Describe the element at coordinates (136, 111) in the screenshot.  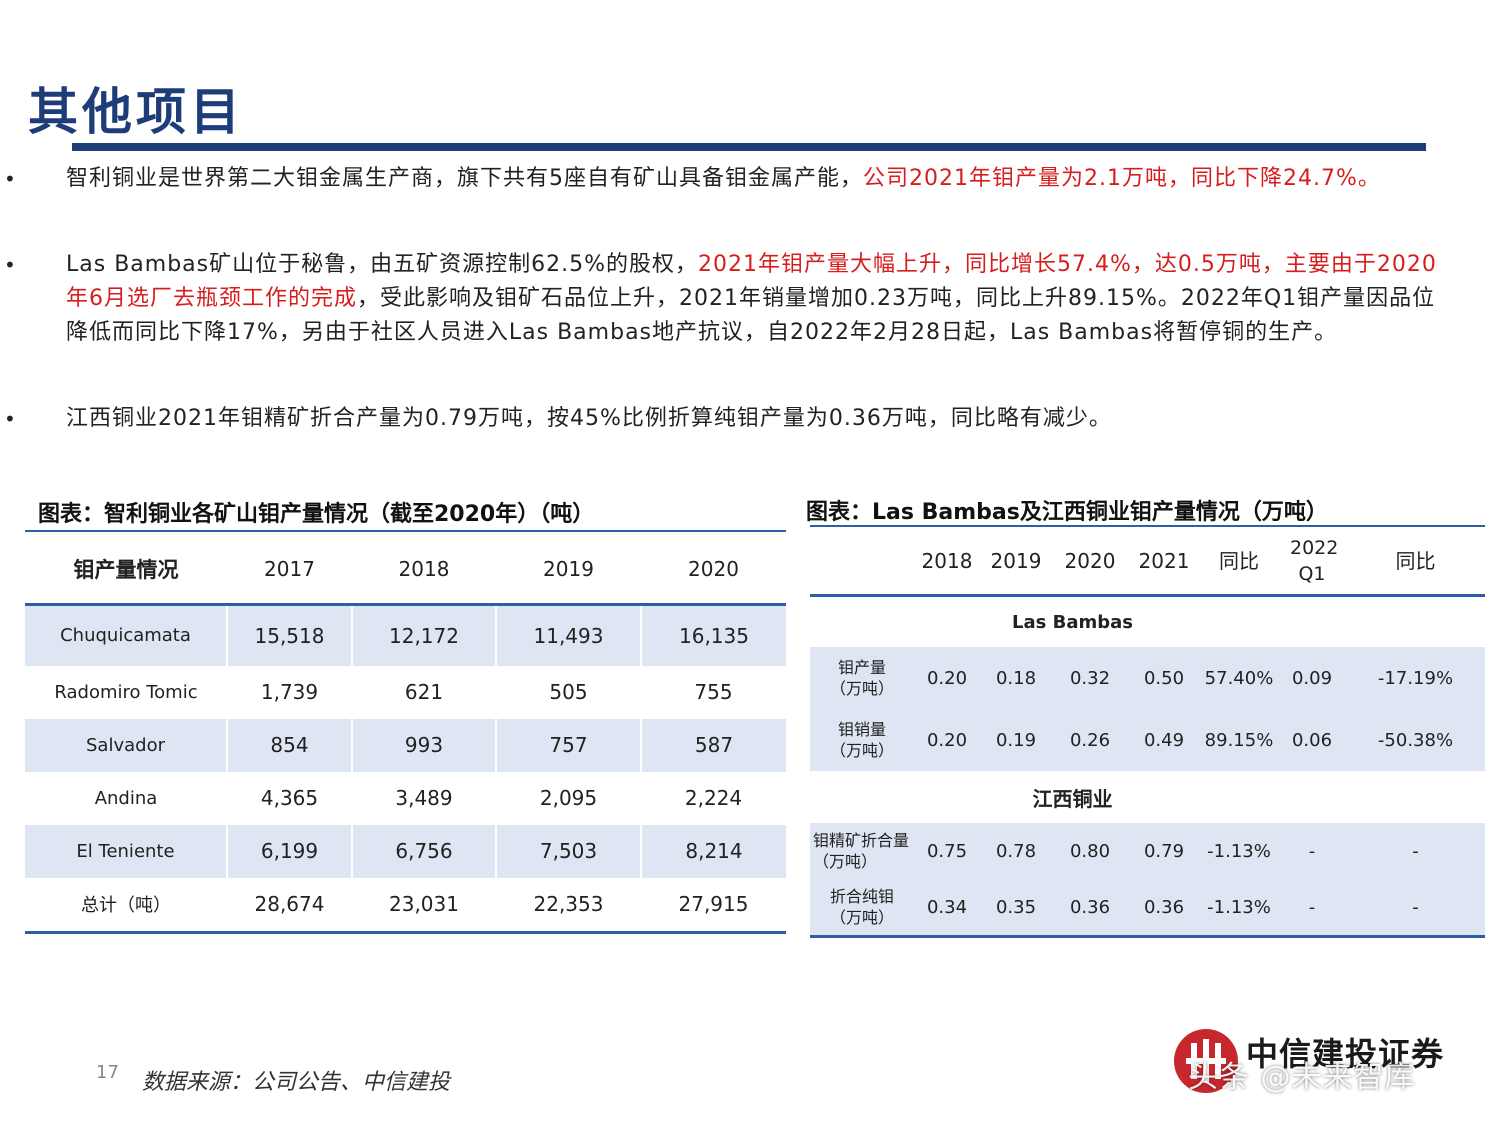
I see `page-title: 其他项目` at that location.